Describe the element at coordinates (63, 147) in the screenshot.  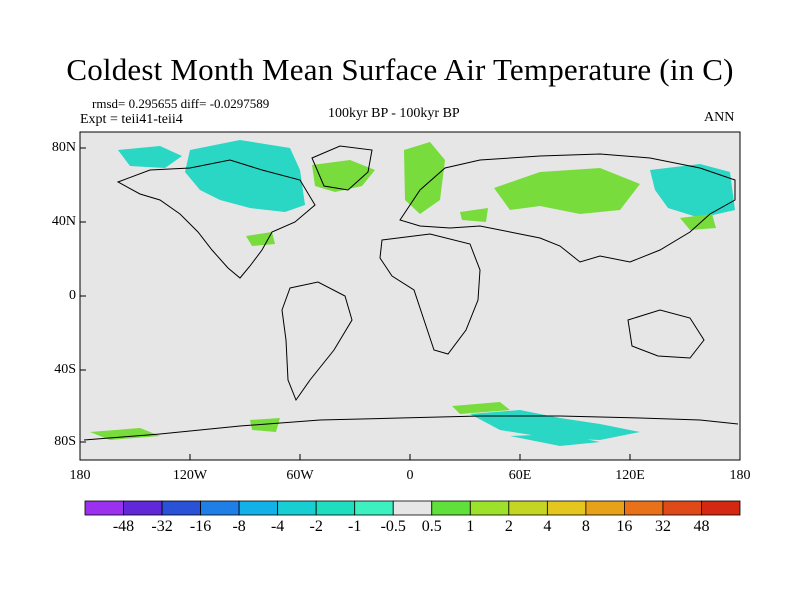
I see `lat-tick-80n: 80N` at that location.